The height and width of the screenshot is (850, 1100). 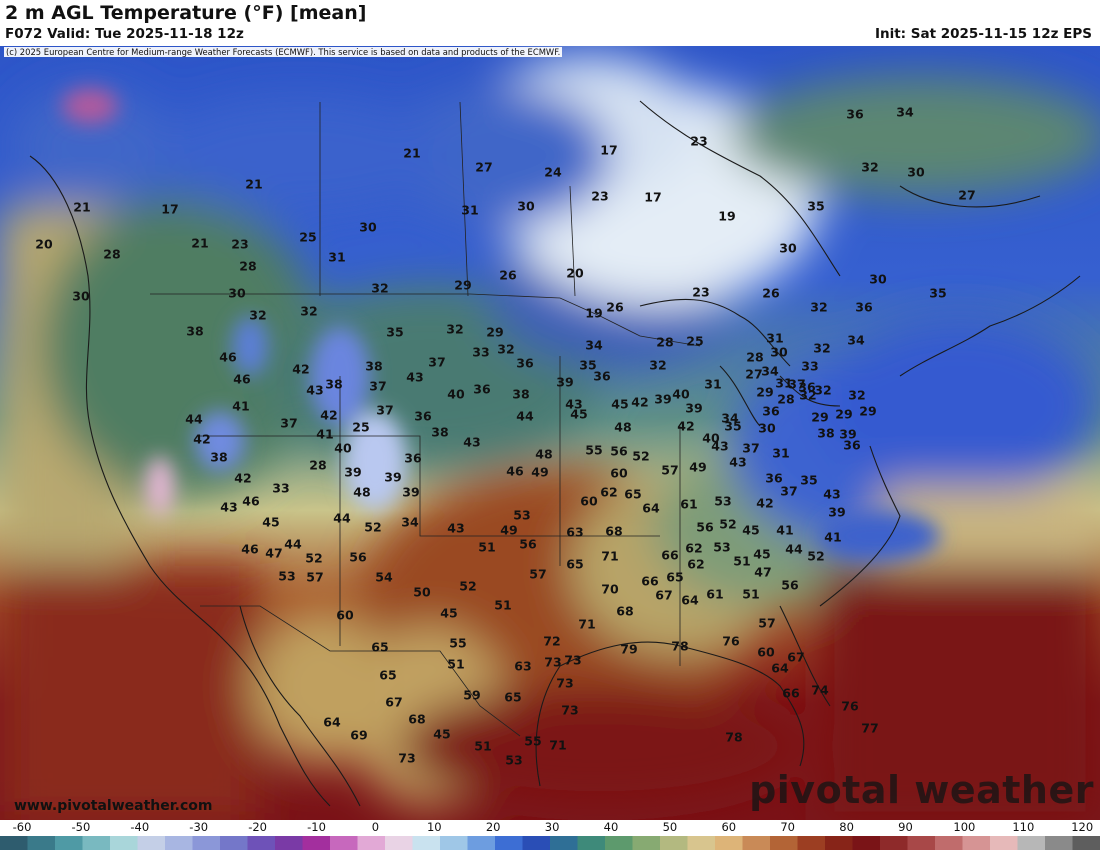 I want to click on colorbar-tick-label: -40, so click(x=140, y=827).